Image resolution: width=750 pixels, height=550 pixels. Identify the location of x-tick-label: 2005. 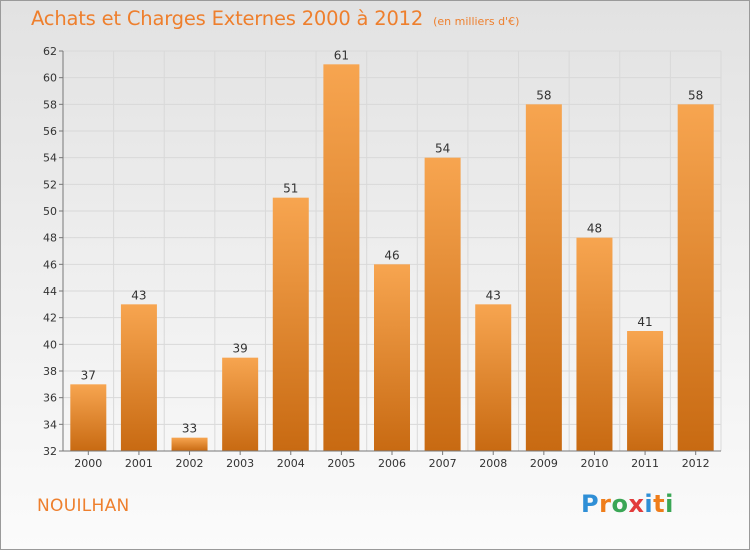
(341, 463).